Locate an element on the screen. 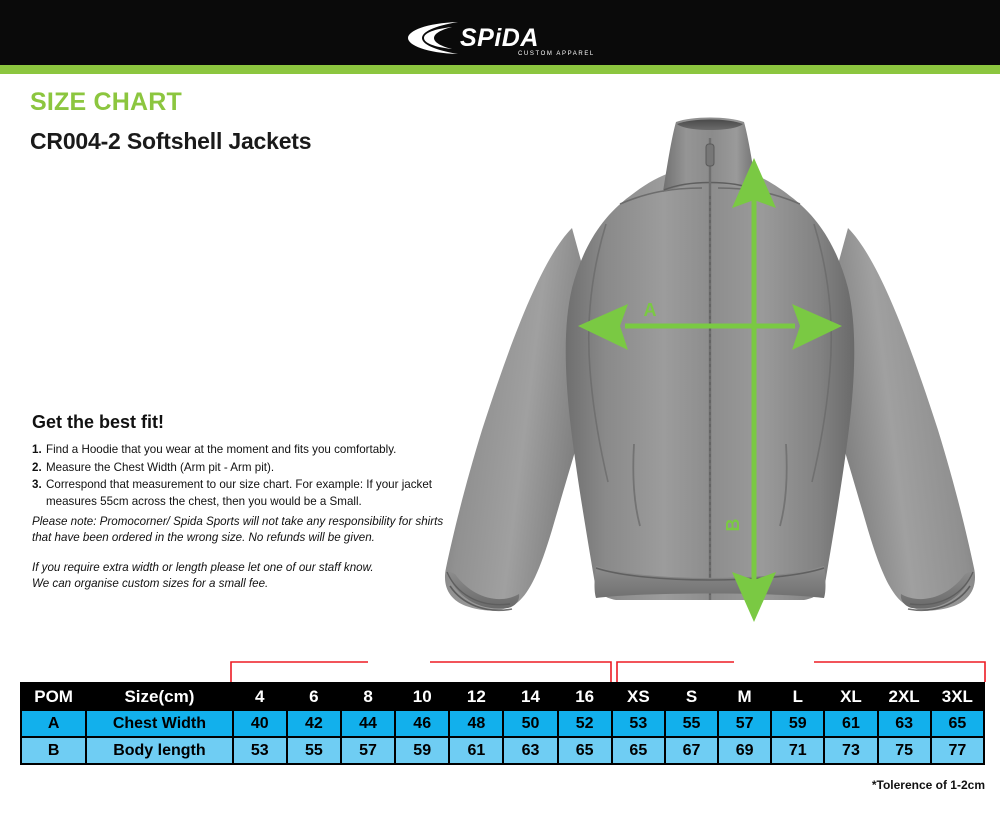 The image size is (1000, 827). jacket-left-sleeve is located at coordinates (525, 419).